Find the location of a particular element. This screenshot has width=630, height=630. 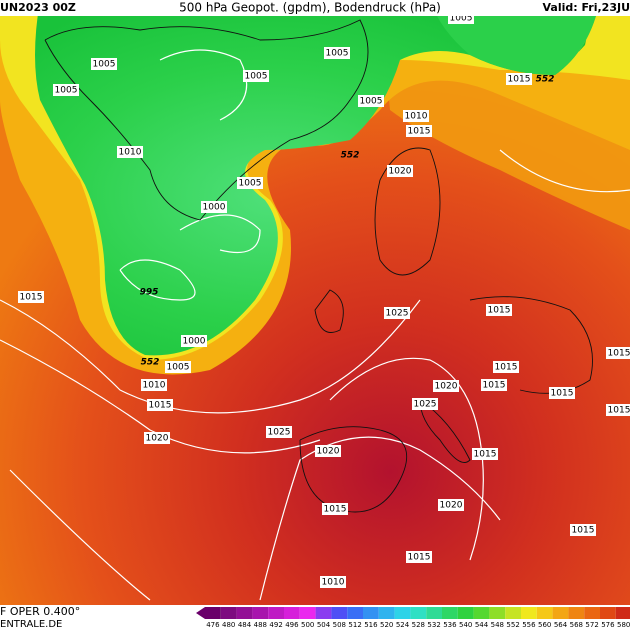

isobar-label: 552 is located at coordinates (150, 363).